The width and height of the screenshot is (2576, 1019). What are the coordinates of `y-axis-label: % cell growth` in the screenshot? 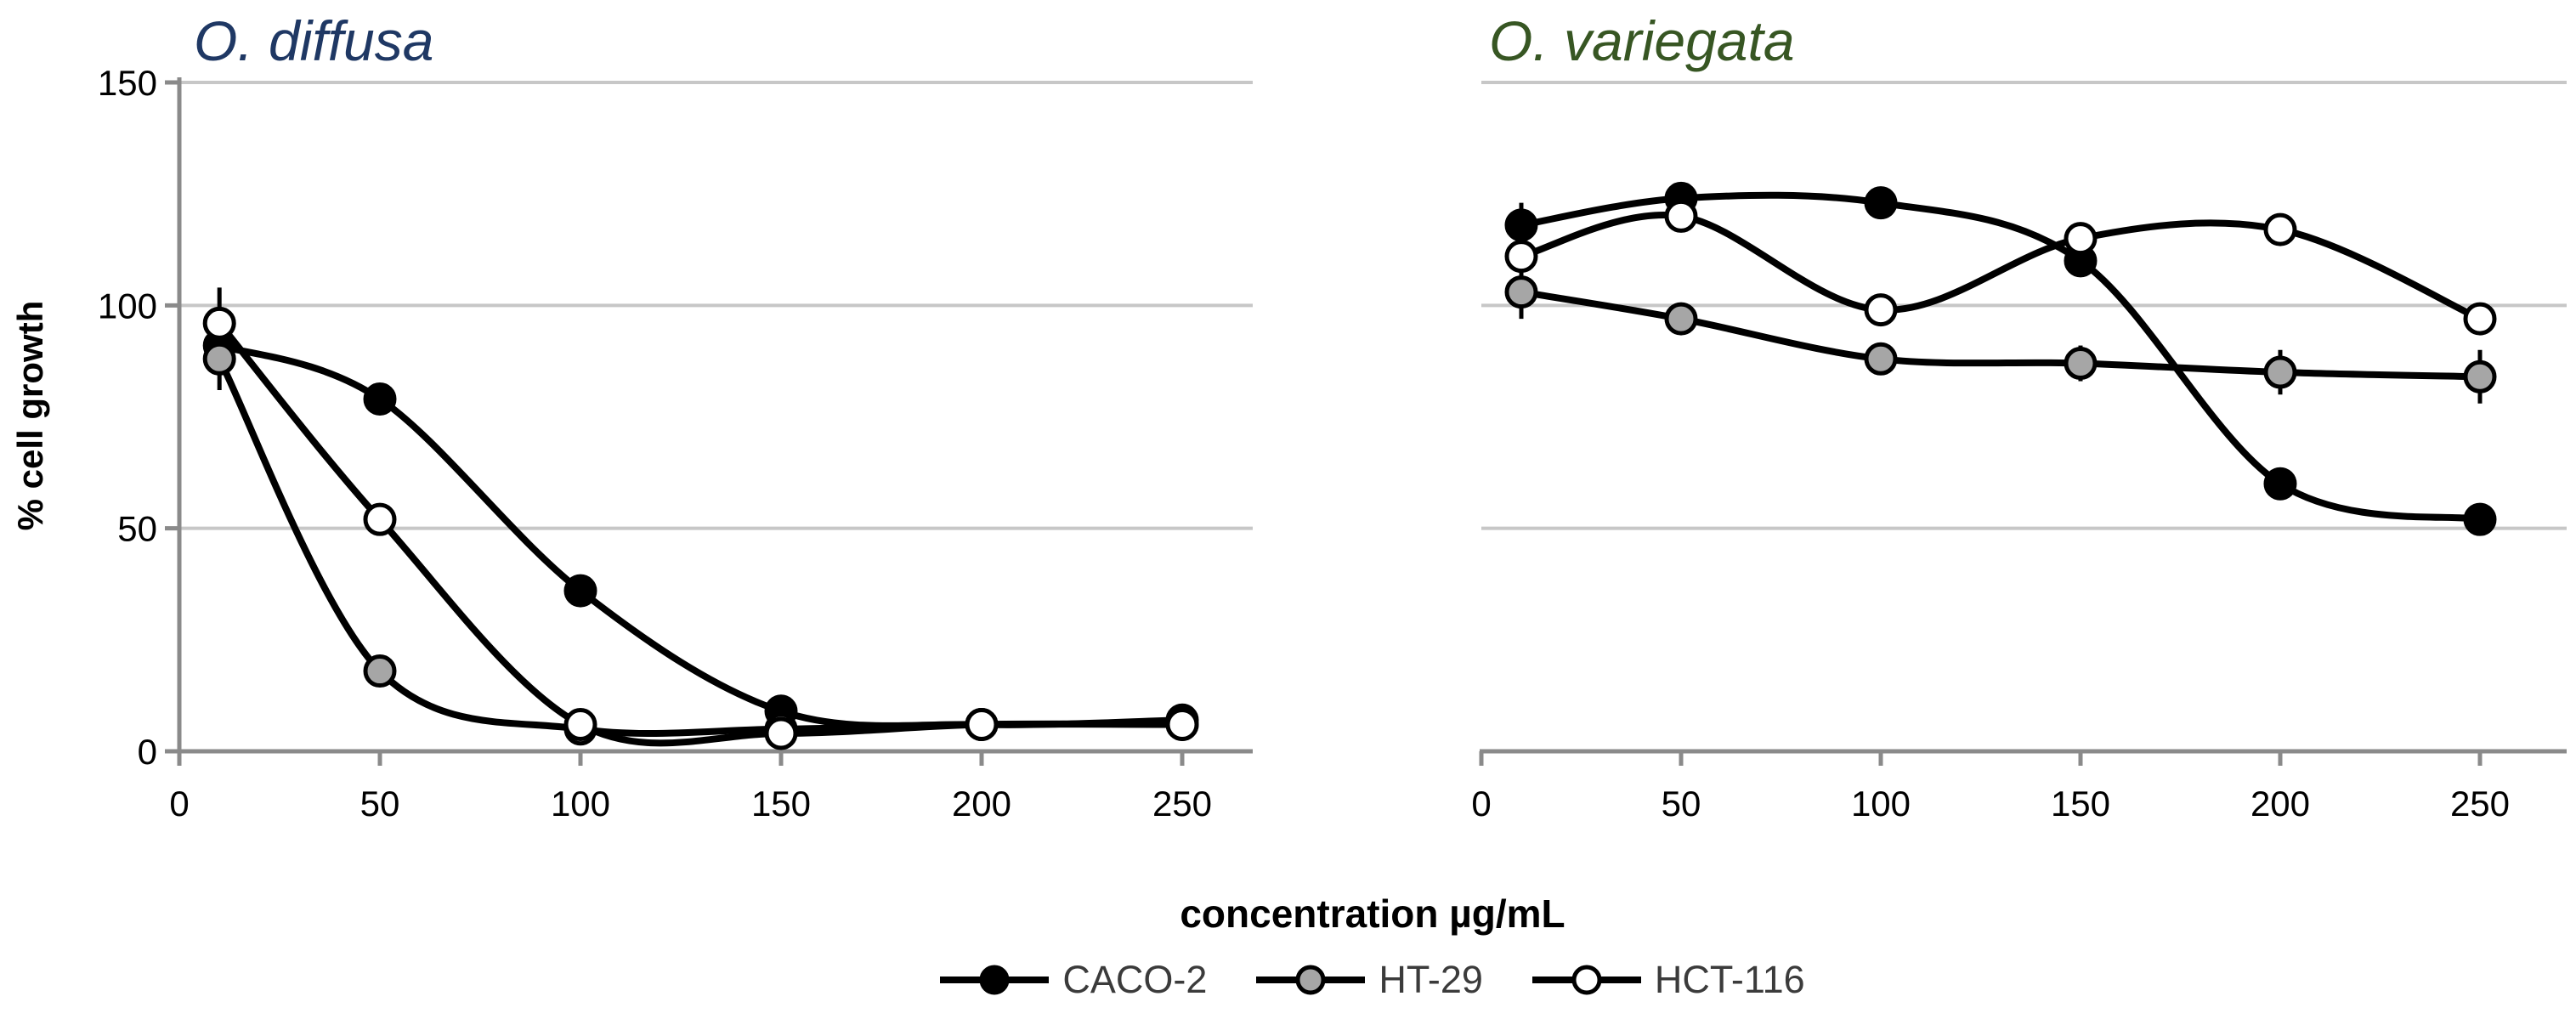 It's located at (30, 415).